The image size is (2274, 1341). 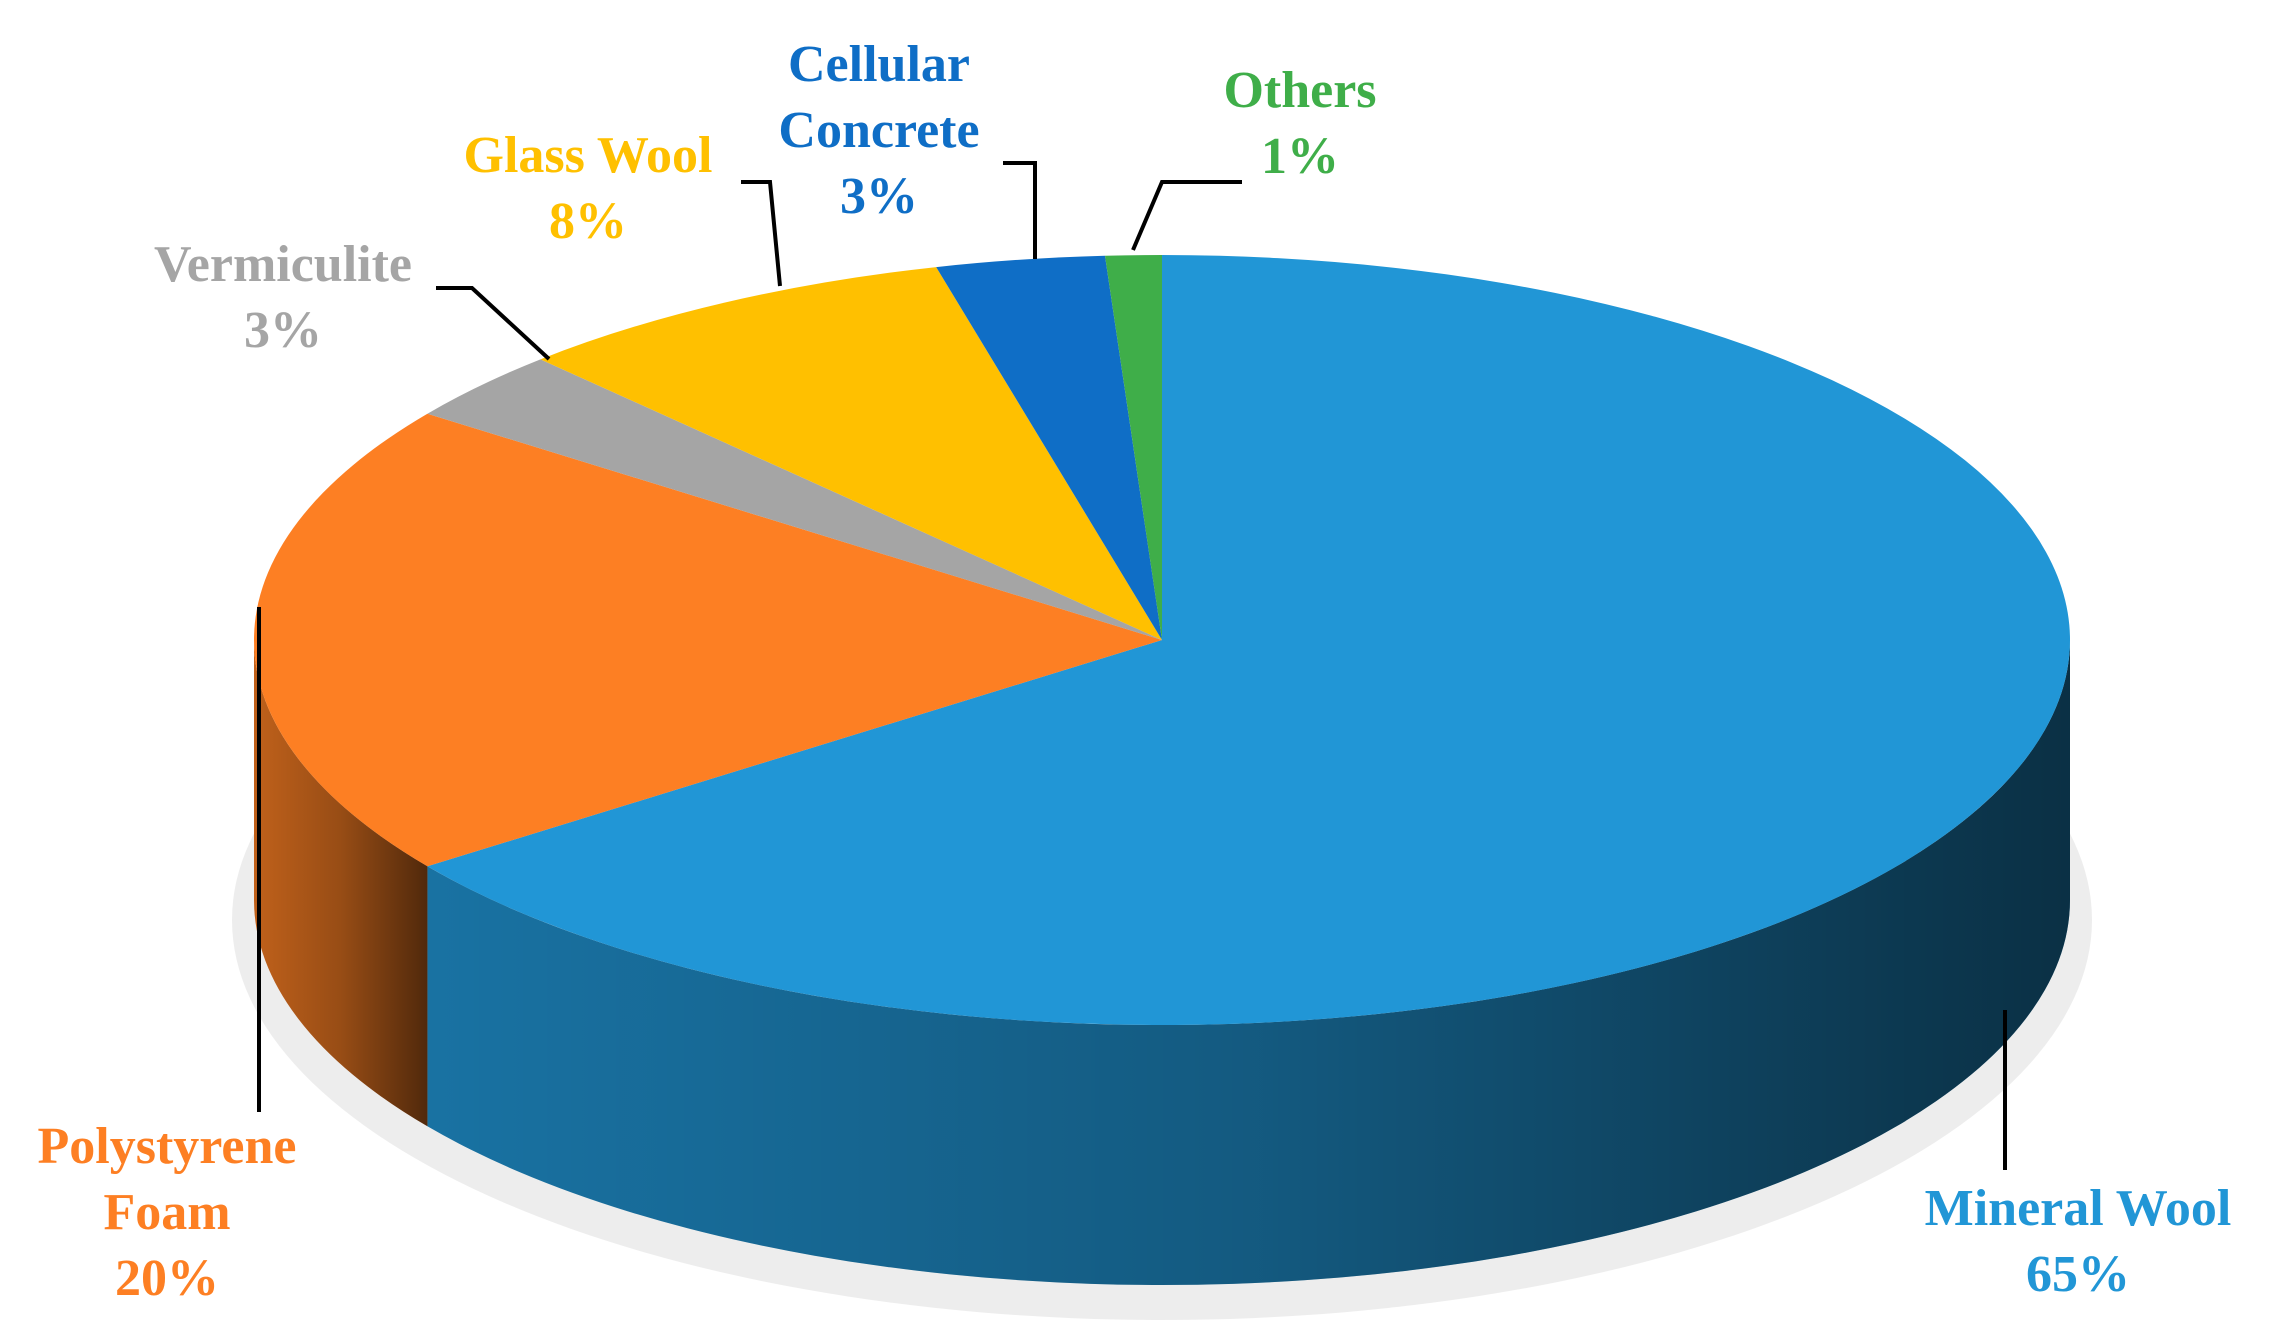 I want to click on category-label: Polystyrene Foam, so click(x=167, y=1179).